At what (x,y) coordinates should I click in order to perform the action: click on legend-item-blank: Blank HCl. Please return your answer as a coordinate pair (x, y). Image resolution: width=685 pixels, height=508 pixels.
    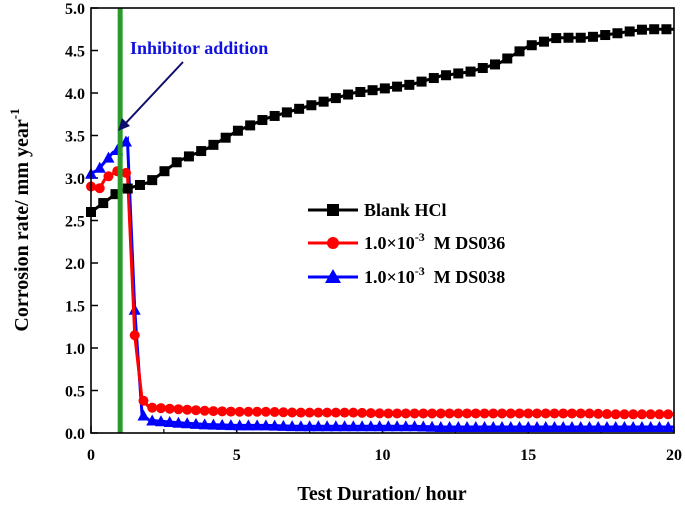
    Looking at the image, I should click on (377, 210).